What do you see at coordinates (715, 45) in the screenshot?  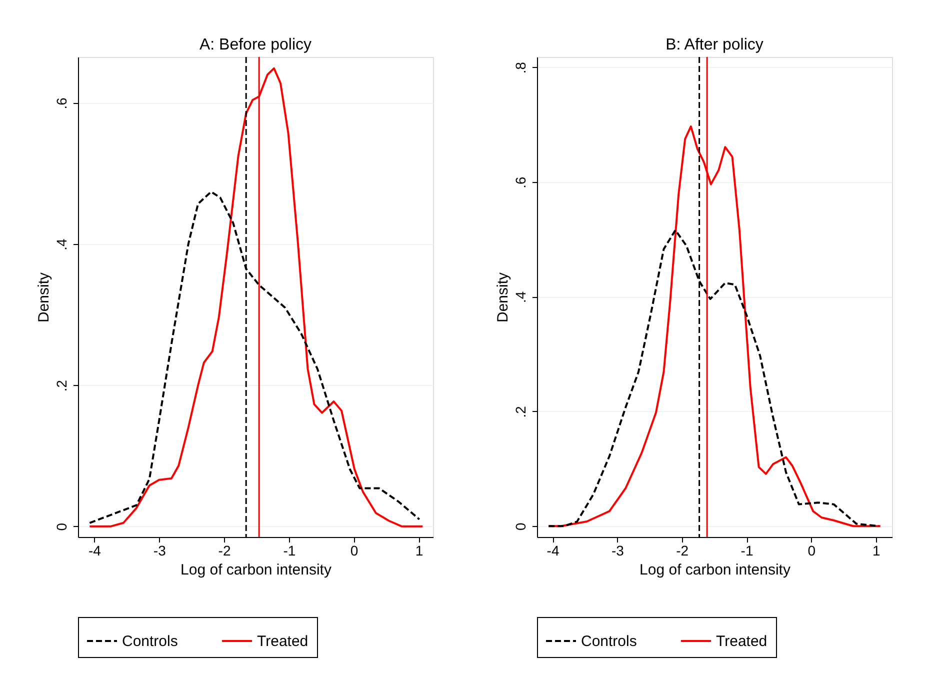 I see `chart-title: B: After policy` at bounding box center [715, 45].